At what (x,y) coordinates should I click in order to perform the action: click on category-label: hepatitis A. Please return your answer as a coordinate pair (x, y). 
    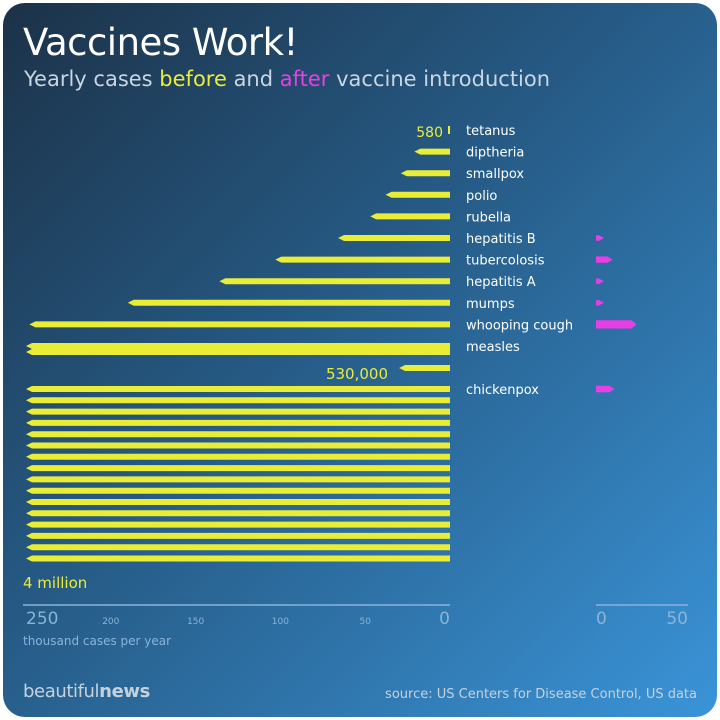
    Looking at the image, I should click on (501, 282).